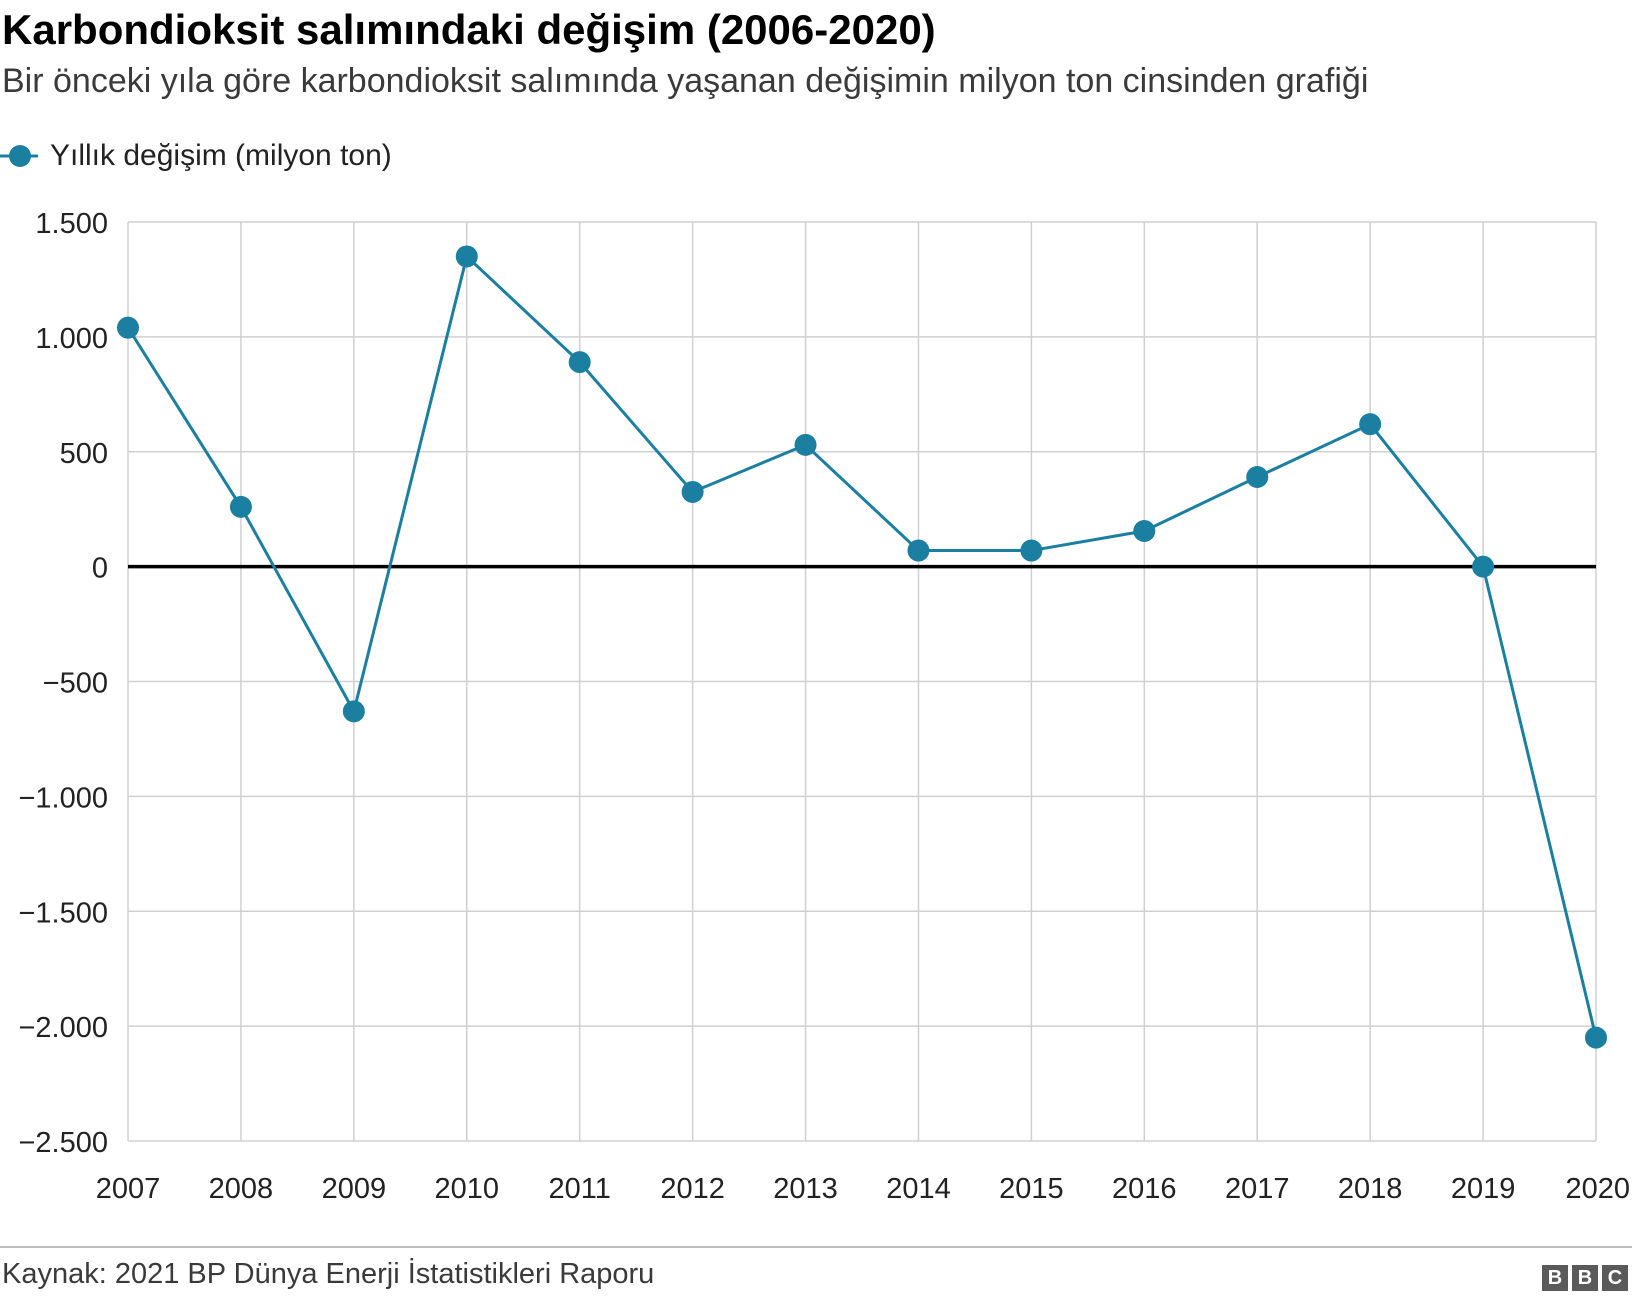 The width and height of the screenshot is (1632, 1302). What do you see at coordinates (1483, 1189) in the screenshot?
I see `x-tick-label: 2019` at bounding box center [1483, 1189].